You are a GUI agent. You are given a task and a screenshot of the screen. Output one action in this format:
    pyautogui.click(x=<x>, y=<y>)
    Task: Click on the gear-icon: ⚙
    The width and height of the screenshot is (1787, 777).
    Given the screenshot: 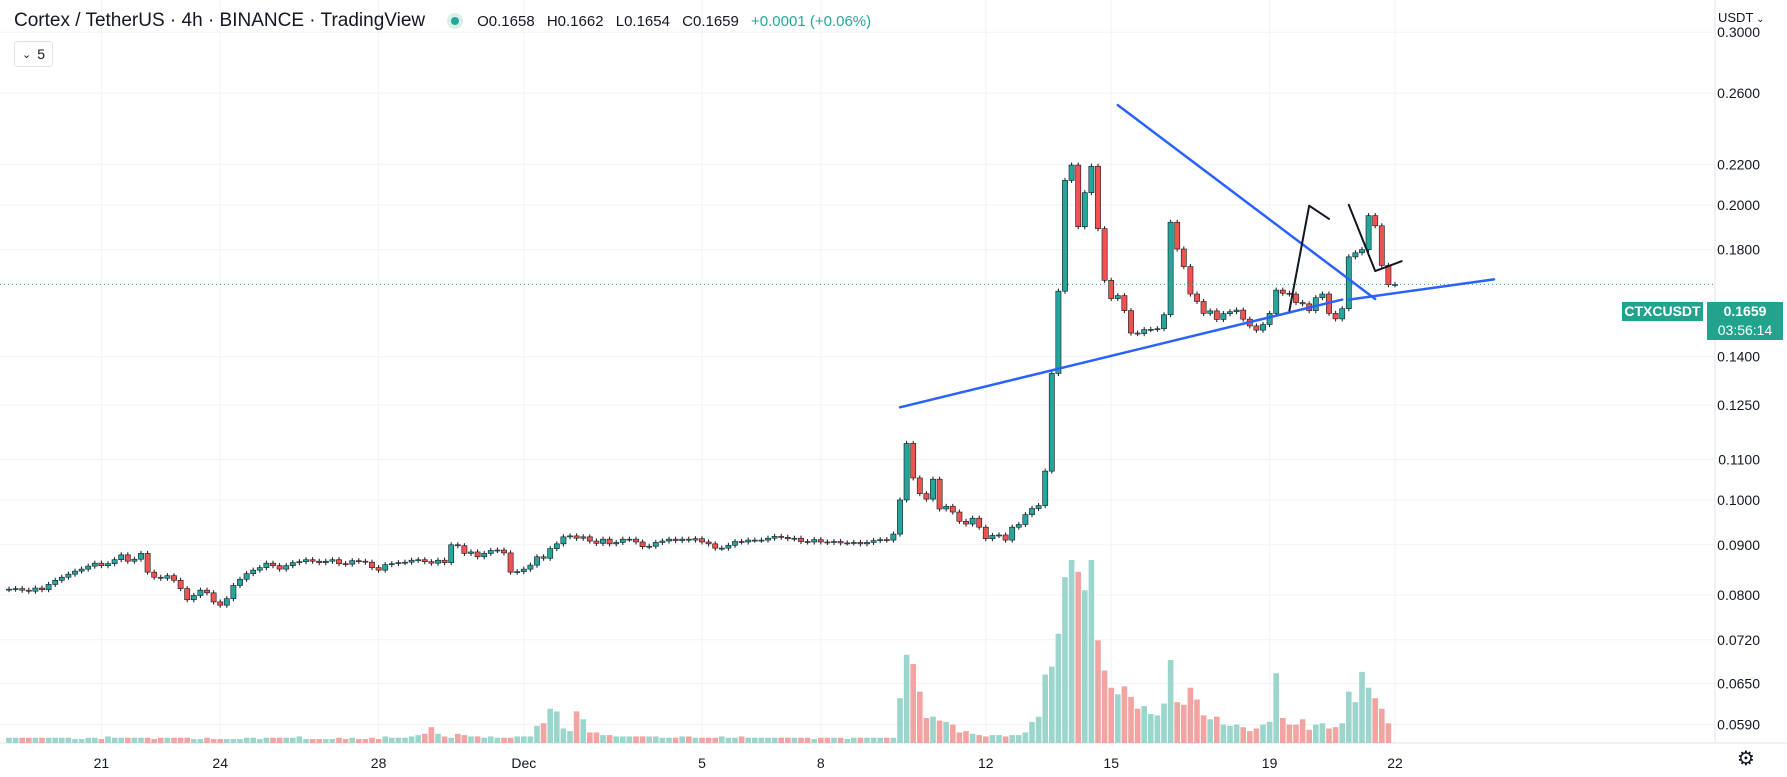 What is the action you would take?
    pyautogui.click(x=1746, y=759)
    